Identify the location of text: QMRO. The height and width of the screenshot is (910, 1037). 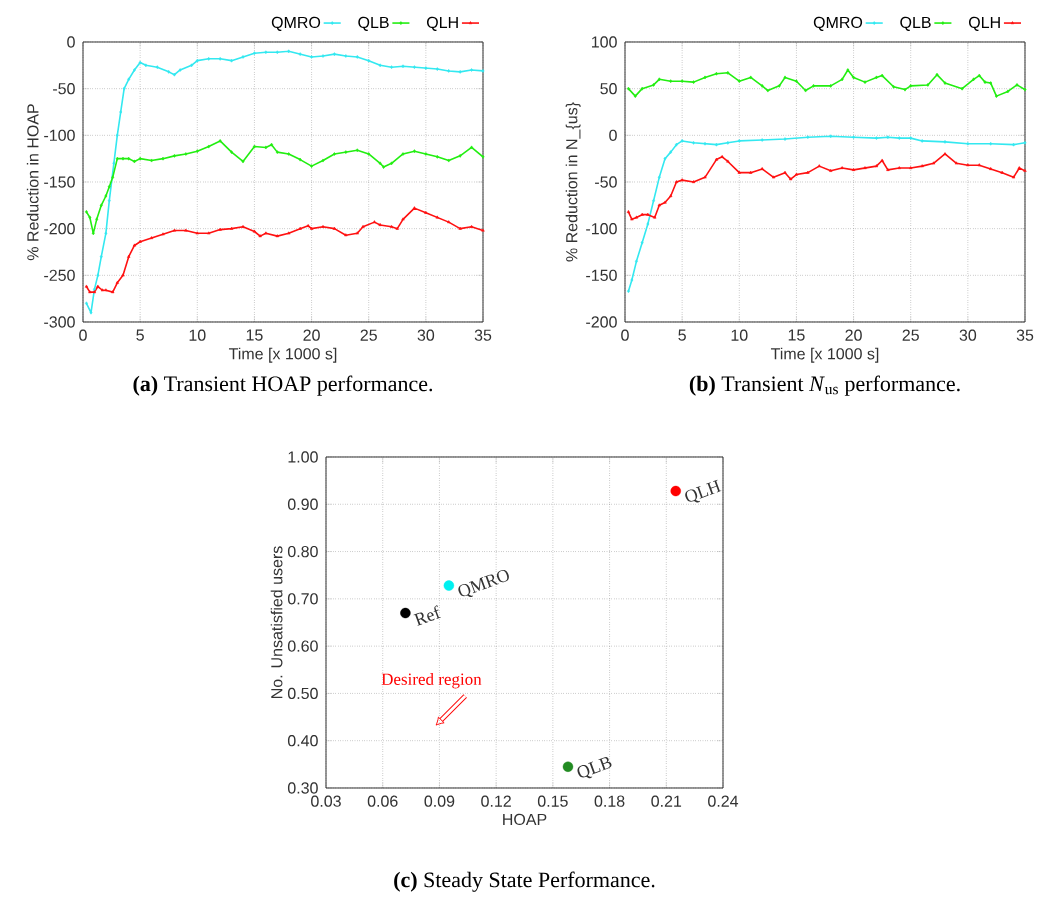
(483, 583).